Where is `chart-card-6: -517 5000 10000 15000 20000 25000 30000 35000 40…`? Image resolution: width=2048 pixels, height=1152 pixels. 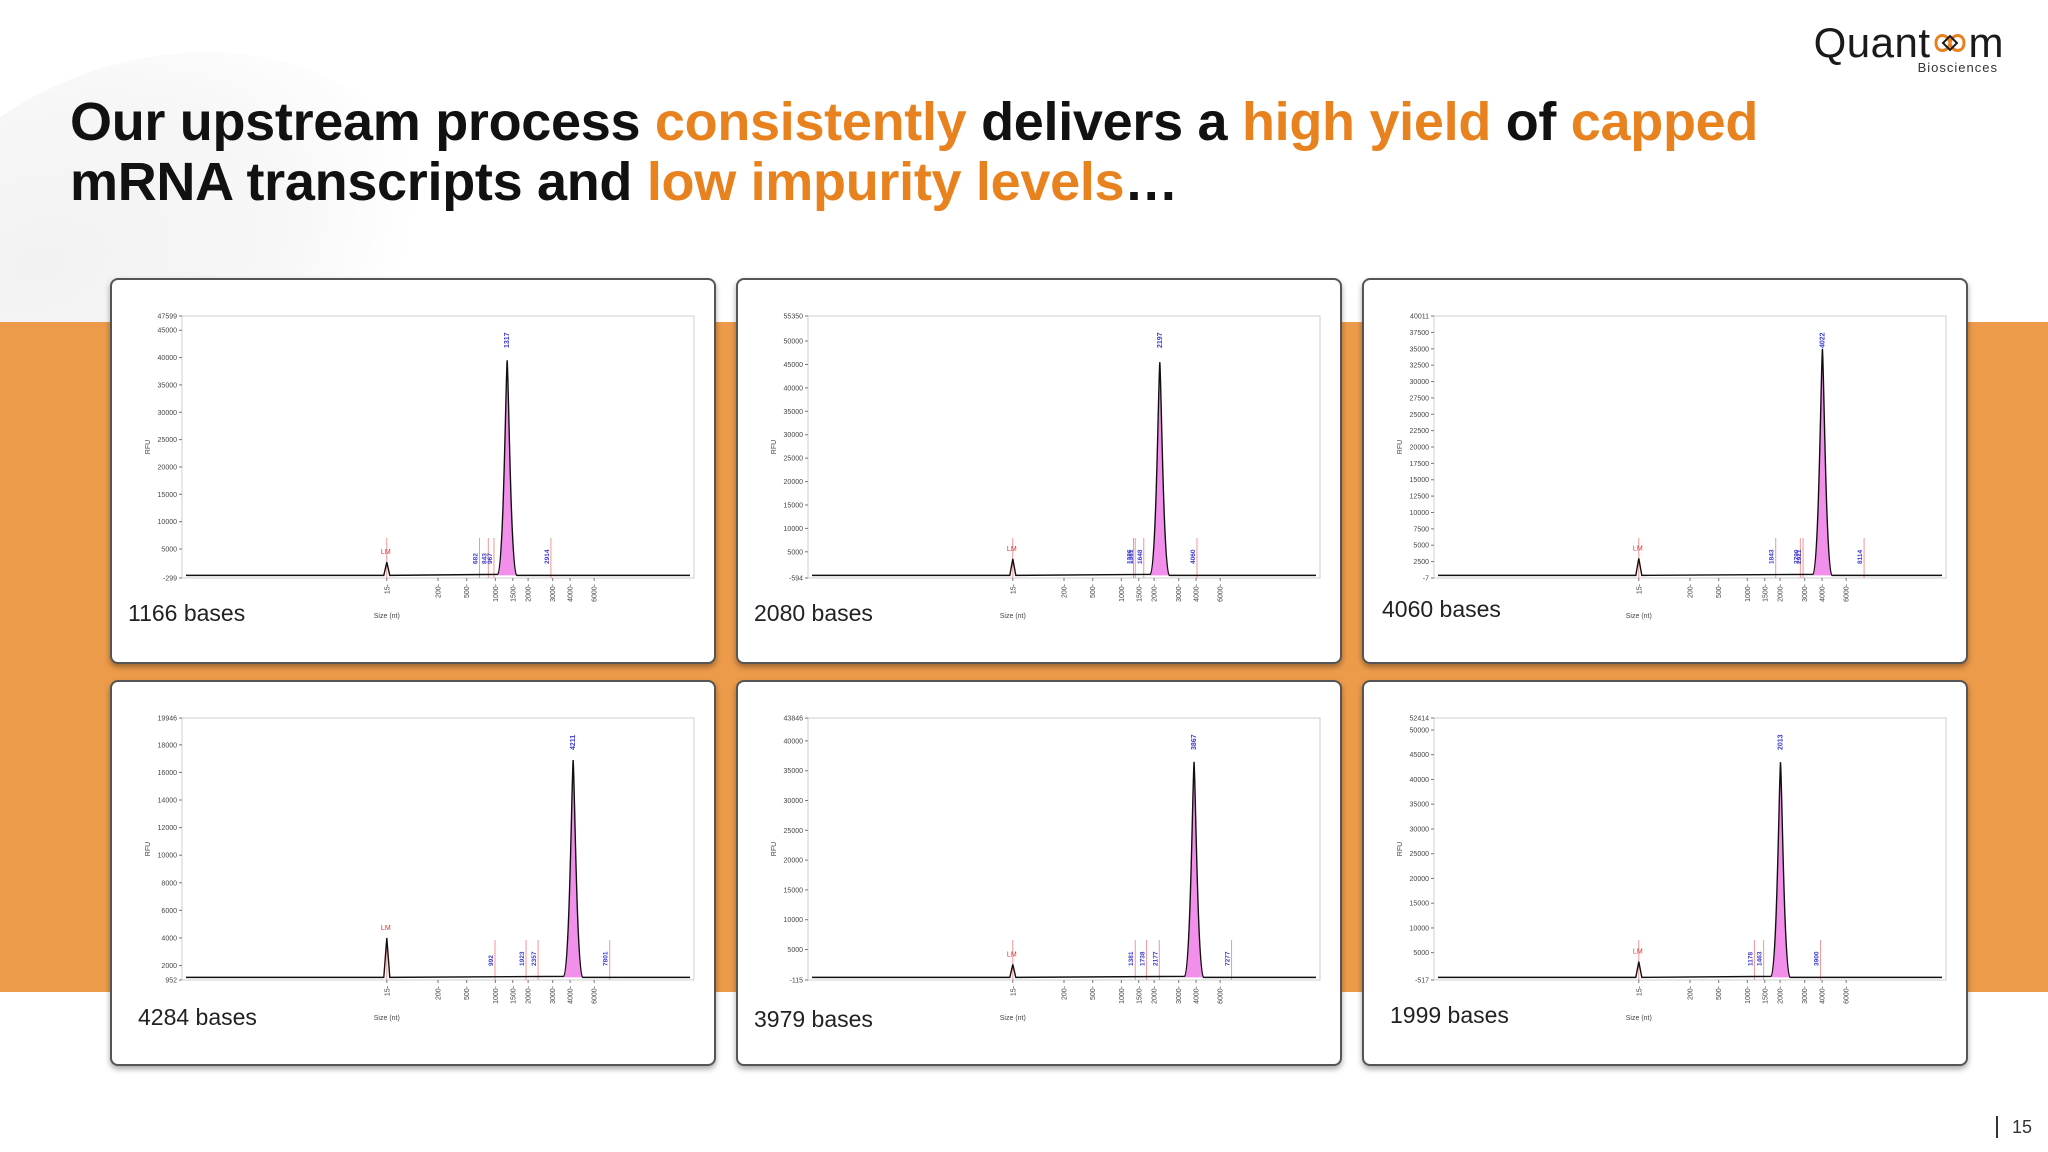 chart-card-6: -517 5000 10000 15000 20000 25000 30000 35000 40… is located at coordinates (1665, 873).